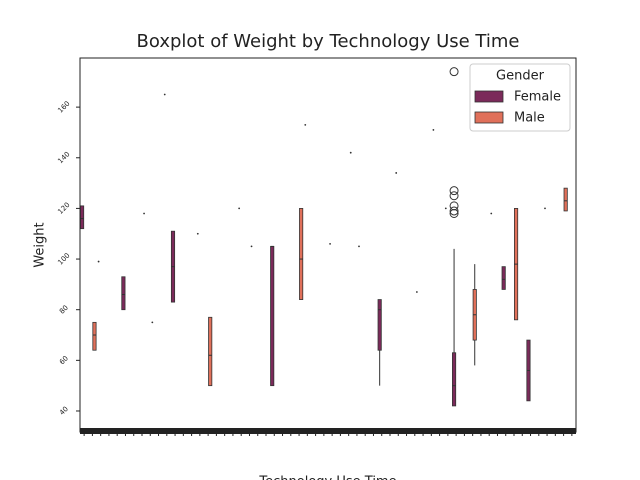 This screenshot has height=480, width=640. I want to click on x-axis-label: Technology Use Time, so click(327, 477).